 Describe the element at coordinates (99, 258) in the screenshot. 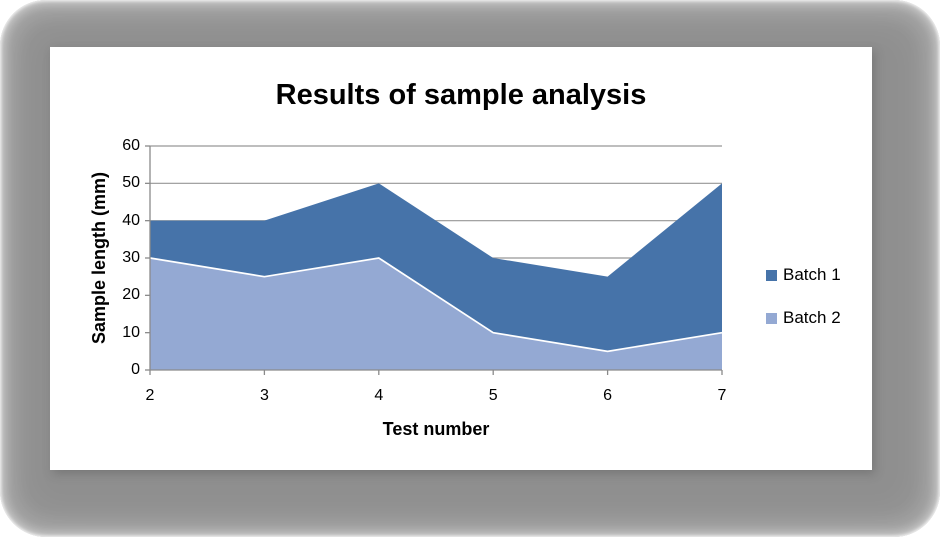

I see `y-axis-title: Sample length (mm)` at that location.